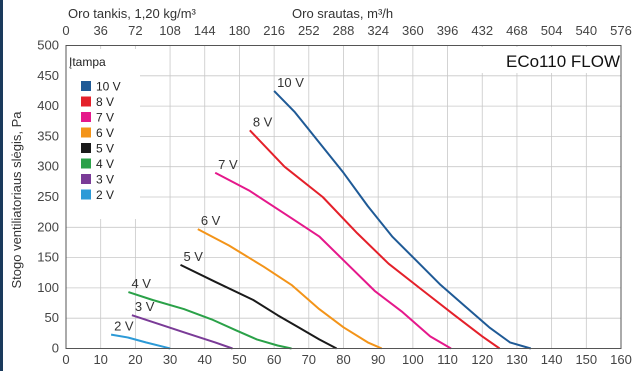 The height and width of the screenshot is (371, 633). Describe the element at coordinates (48, 75) in the screenshot. I see `y-tick-label: 450` at that location.